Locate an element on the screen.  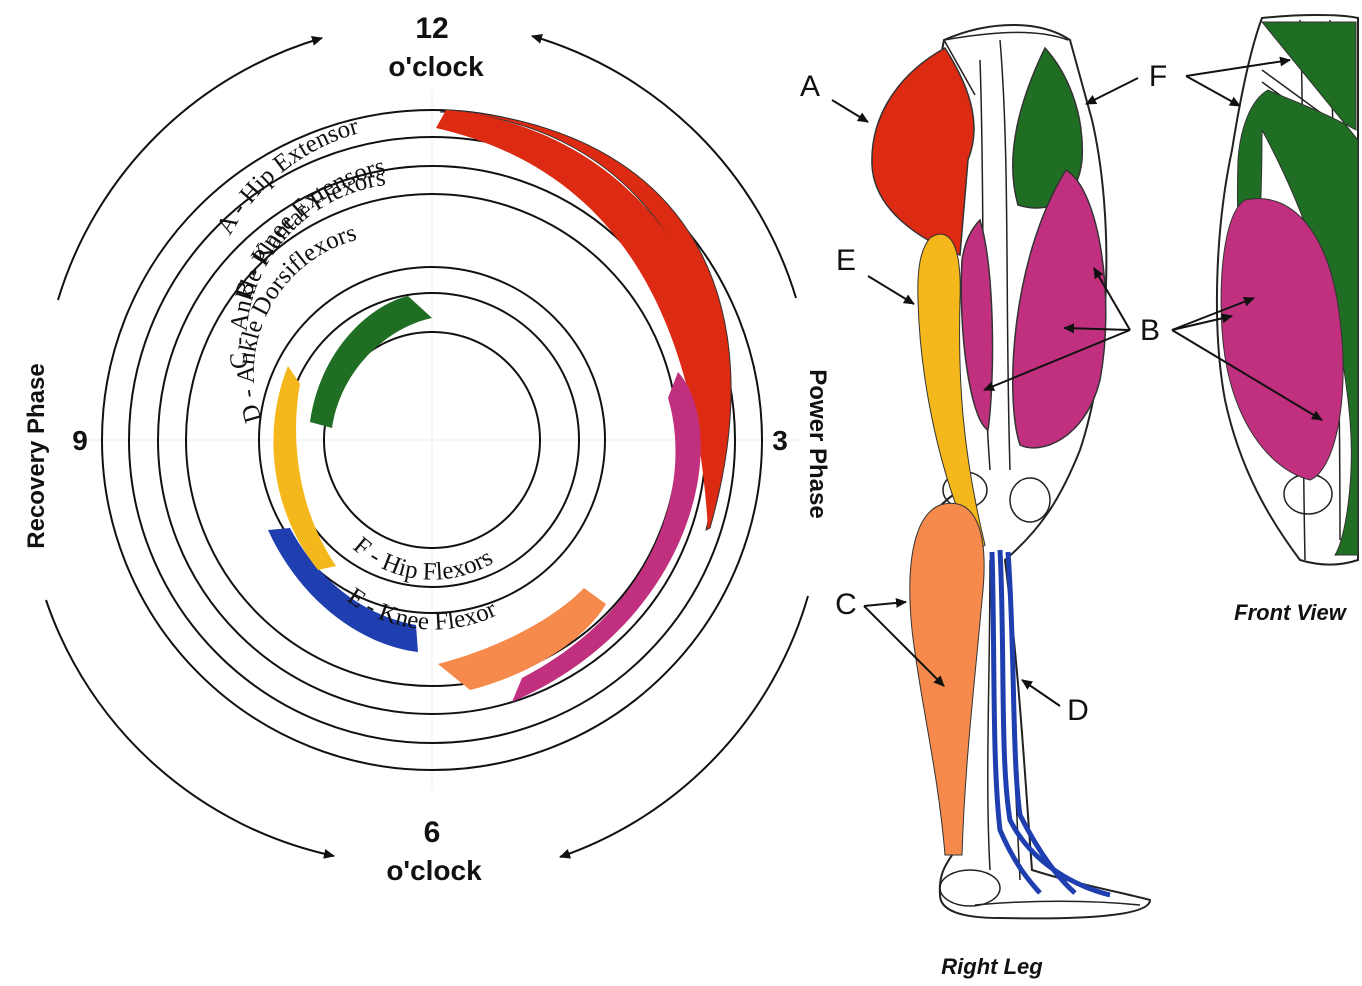
leg-letter-f: F is located at coordinates (1158, 76).